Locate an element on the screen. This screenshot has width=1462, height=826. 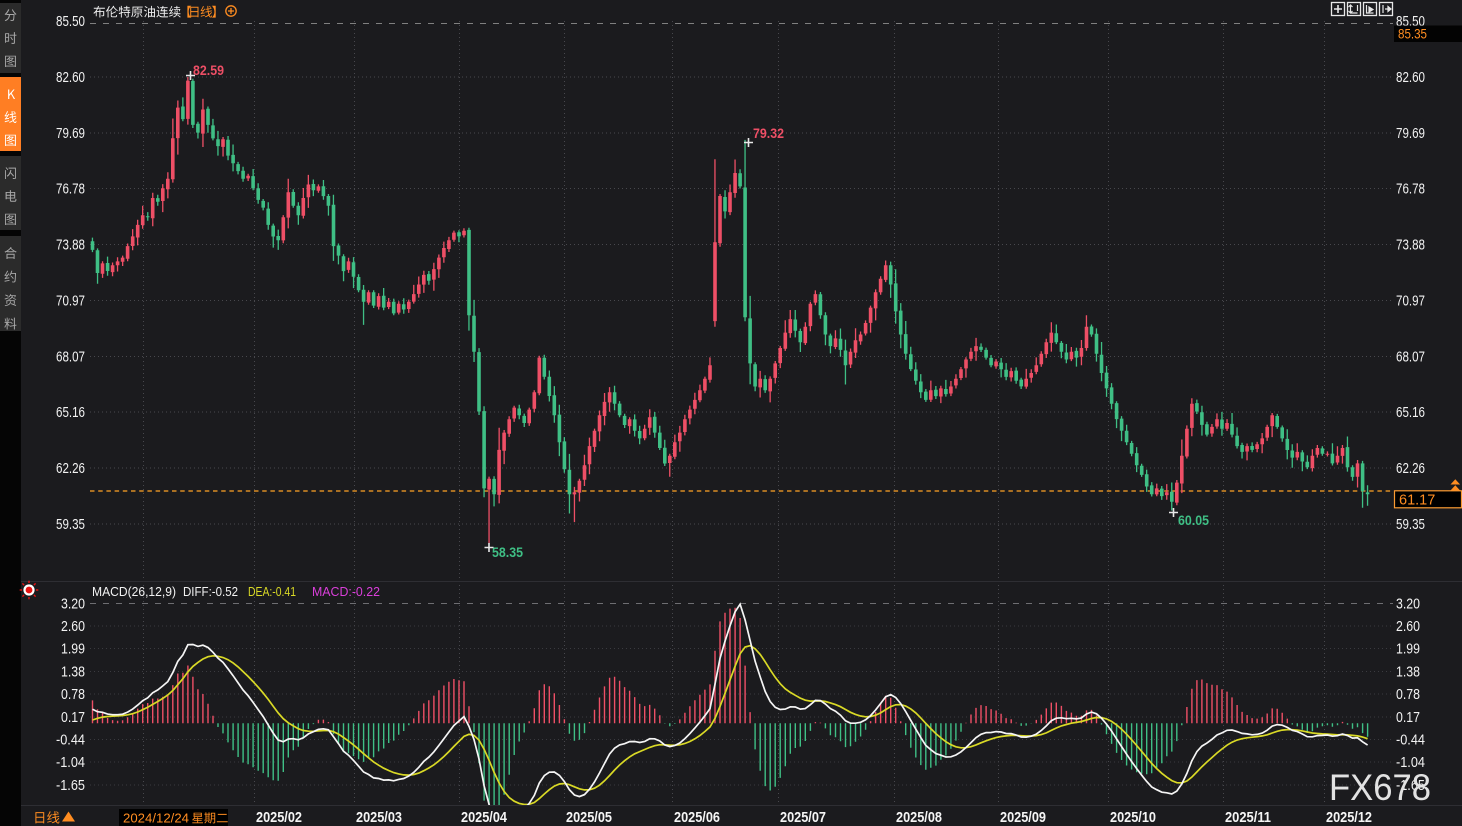
svg-text: 2025/03 is located at coordinates (379, 818).